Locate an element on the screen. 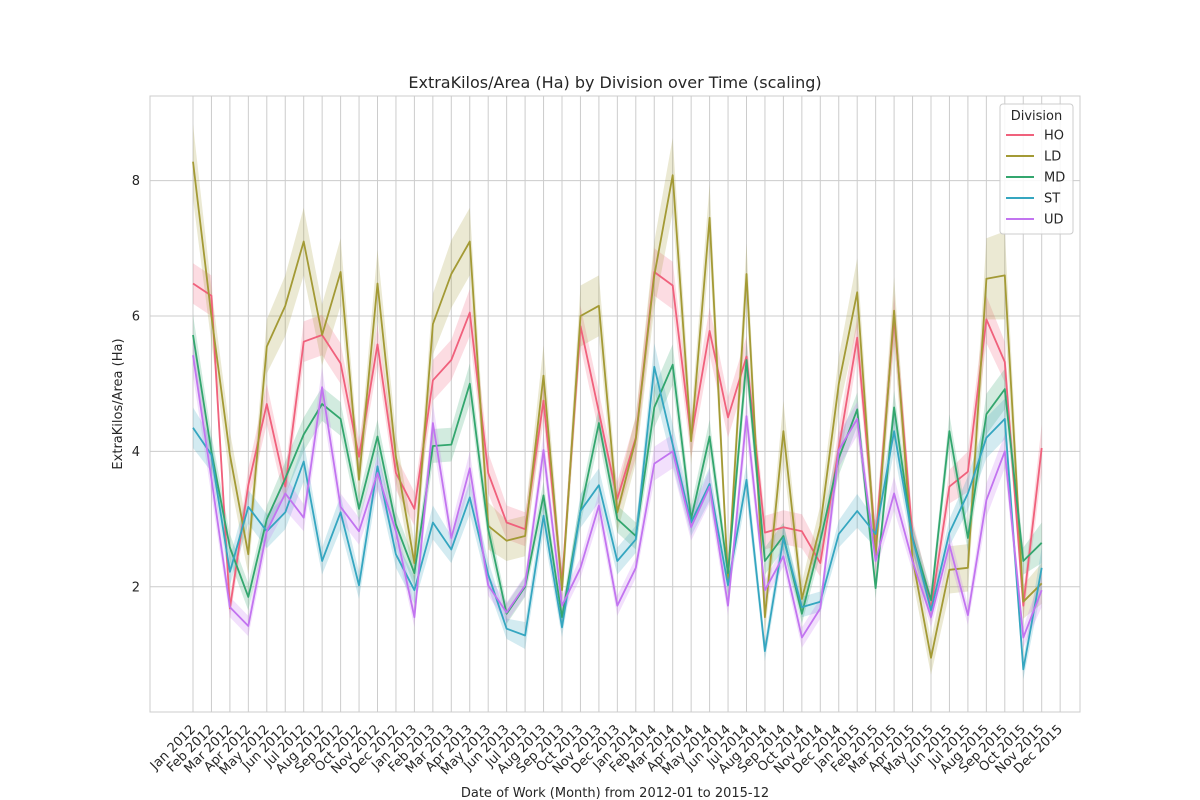  legend-label-ho: HO is located at coordinates (1054, 136).